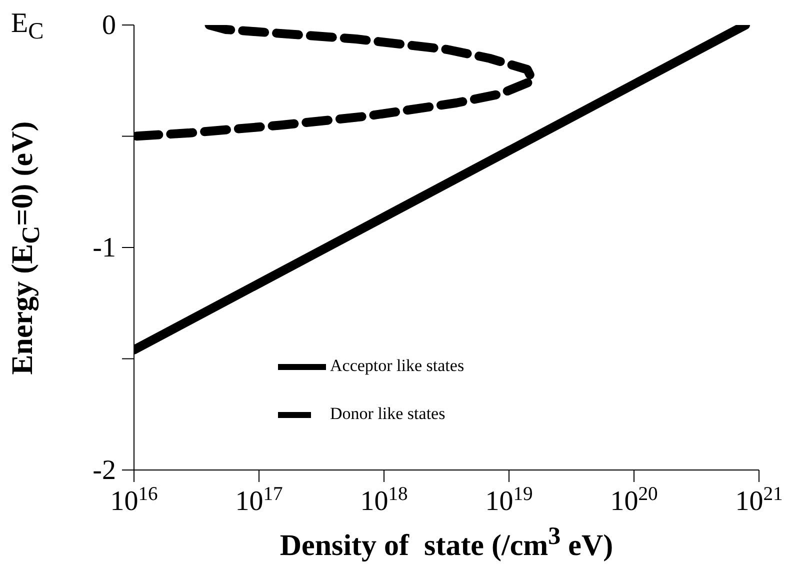 The image size is (805, 580). What do you see at coordinates (509, 500) in the screenshot?
I see `x-tick-label: 10$^{19}$` at bounding box center [509, 500].